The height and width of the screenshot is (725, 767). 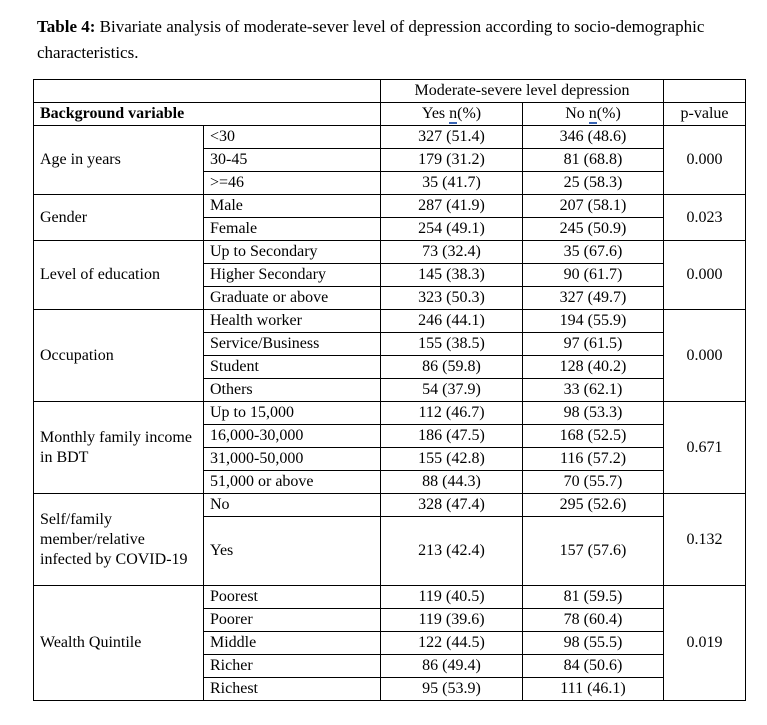 I want to click on category-cell: Male, so click(x=292, y=206).